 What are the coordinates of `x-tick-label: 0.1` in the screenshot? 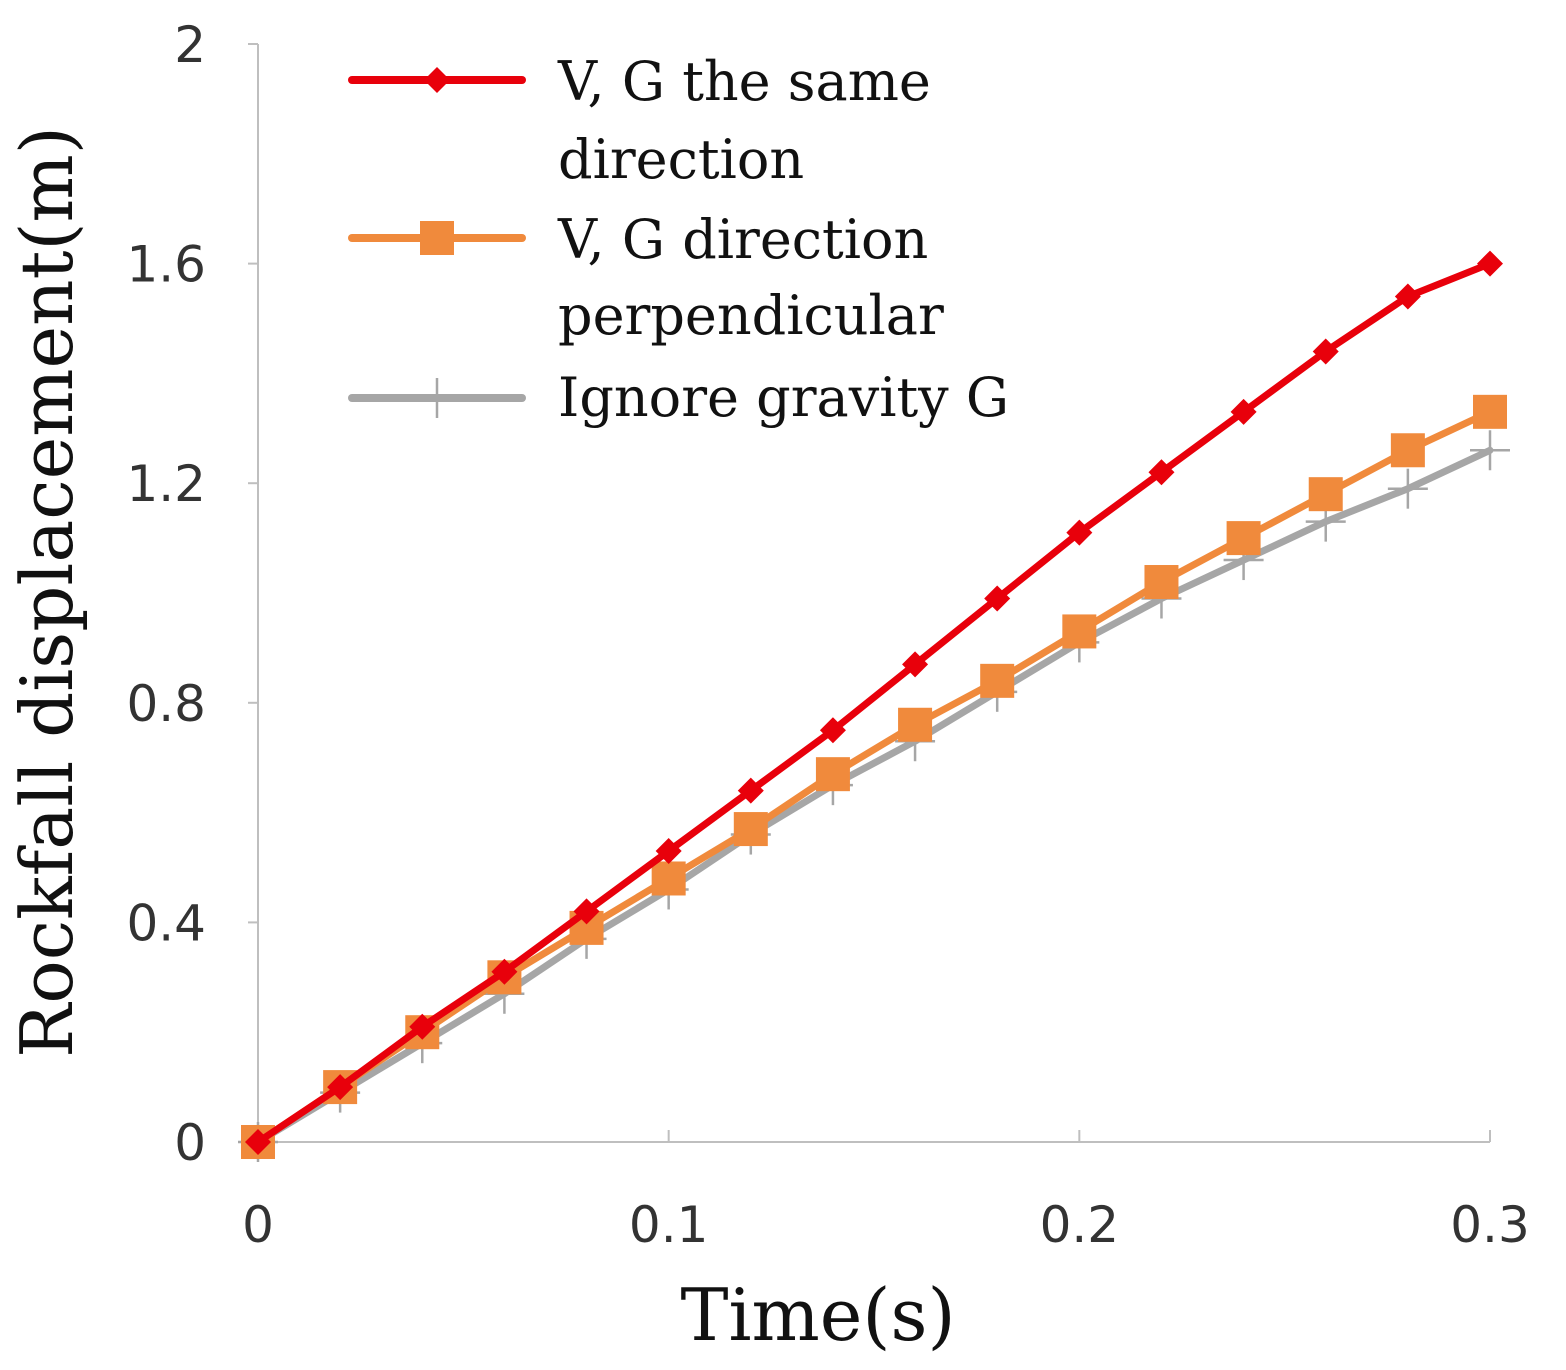 It's located at (669, 1225).